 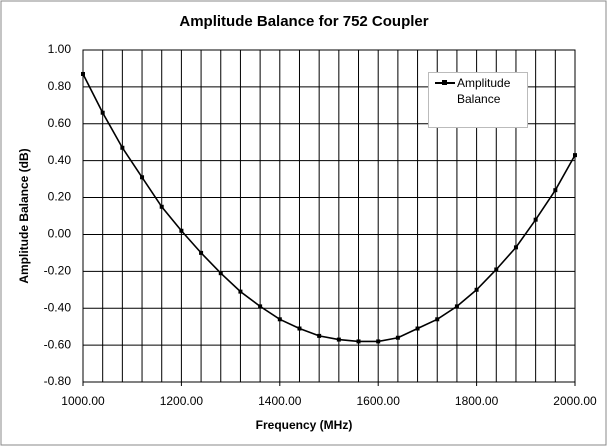 What do you see at coordinates (304, 425) in the screenshot?
I see `x-axis-label: Frequency (MHz)` at bounding box center [304, 425].